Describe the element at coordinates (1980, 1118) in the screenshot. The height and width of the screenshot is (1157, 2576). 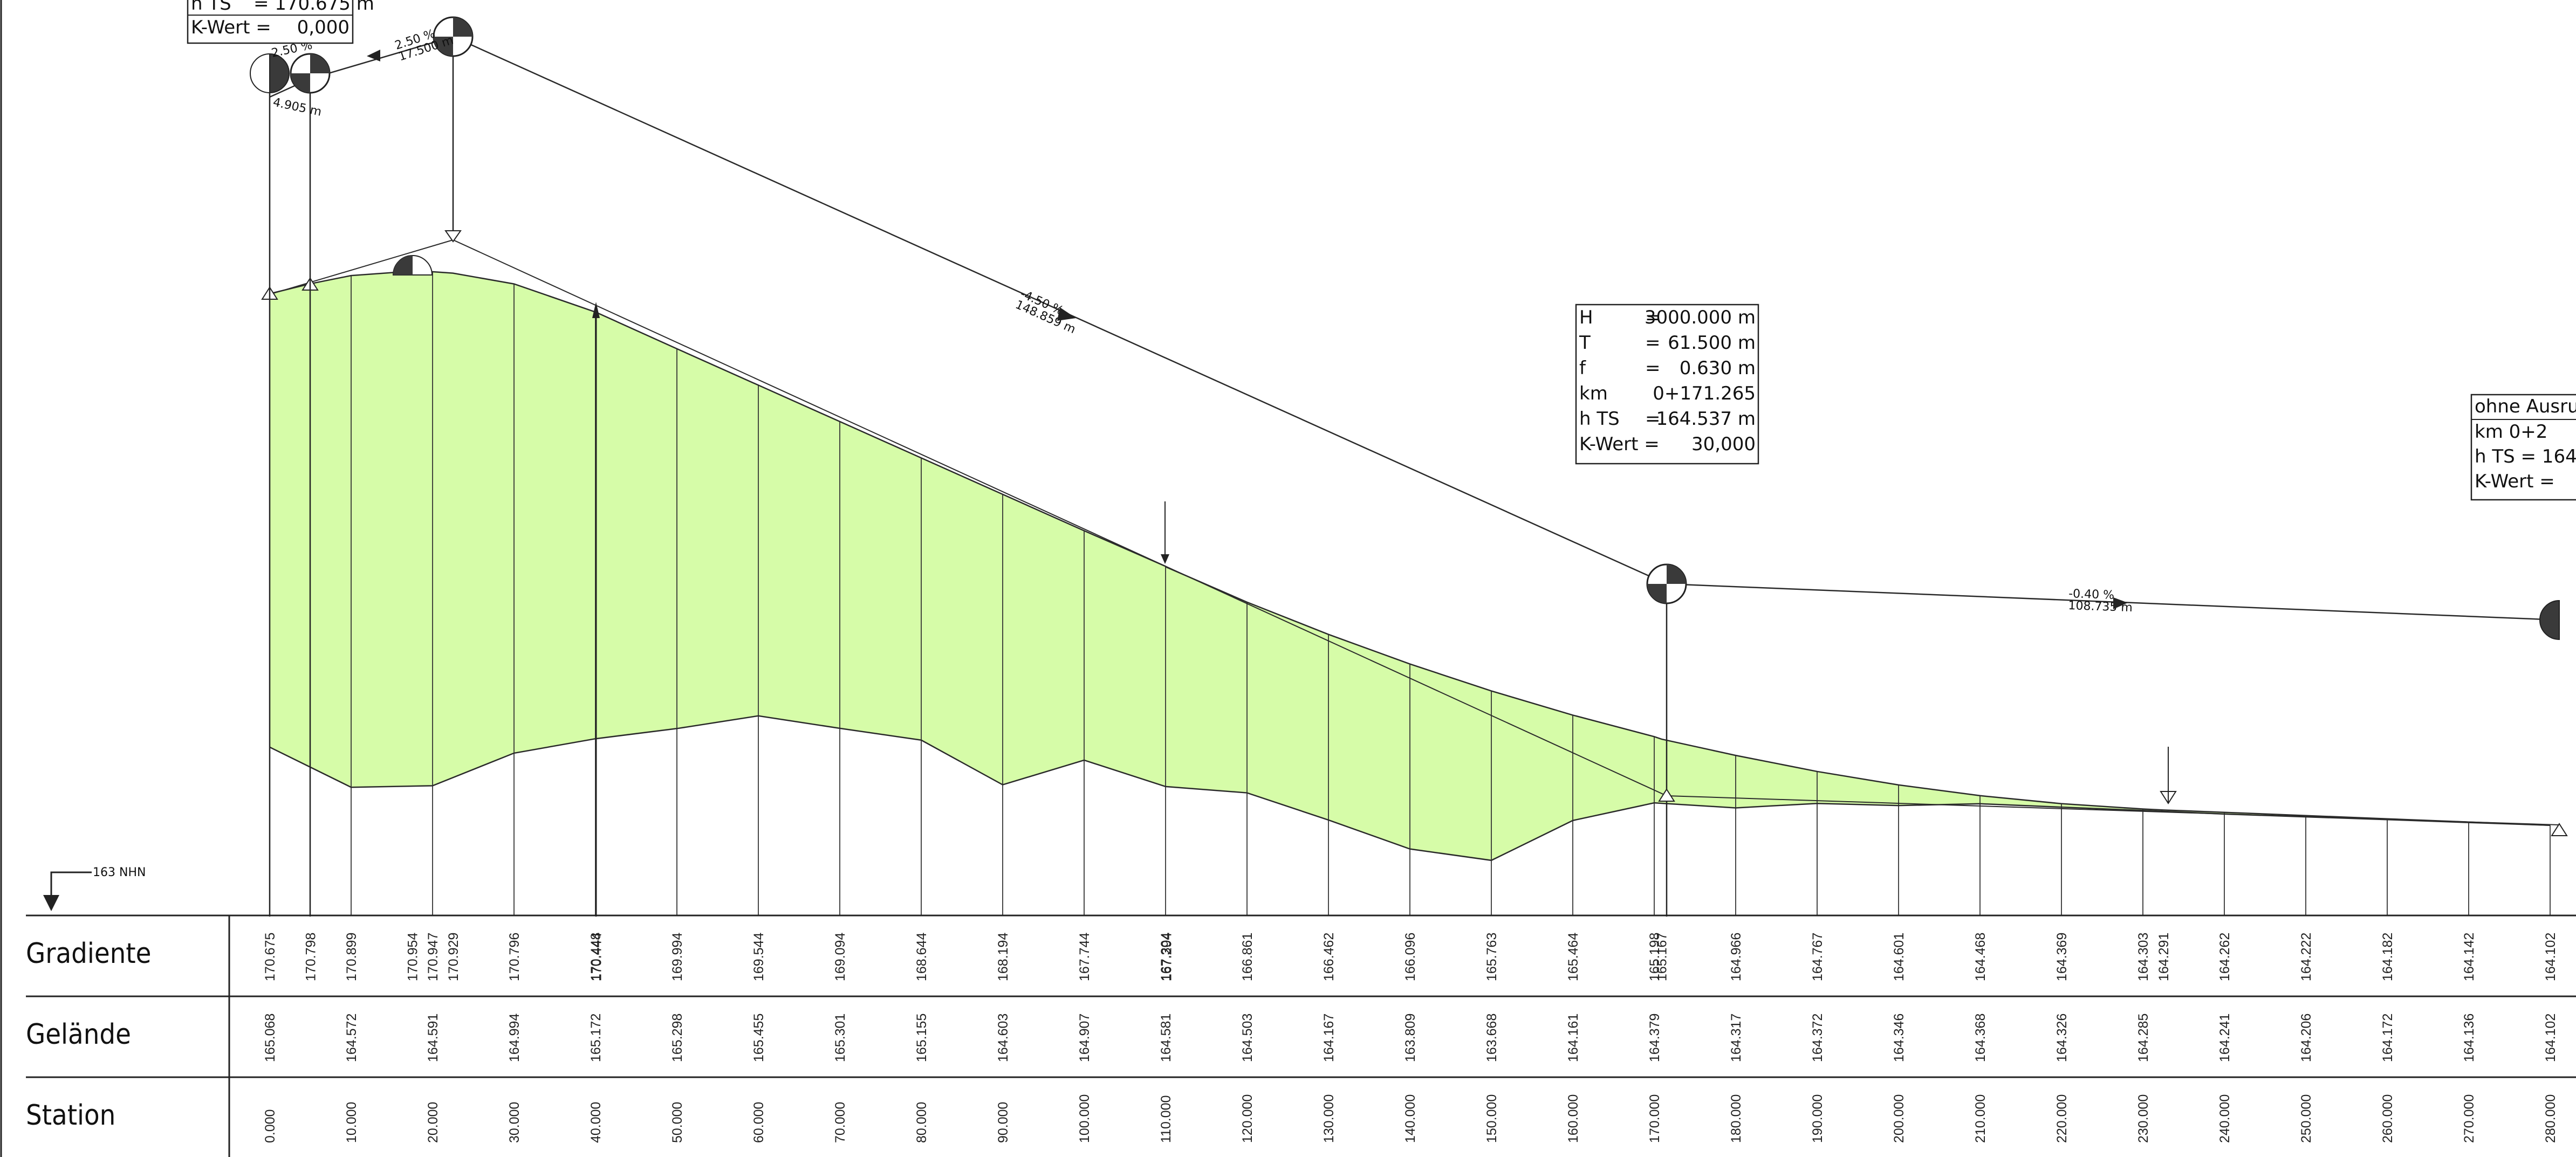
I see `station-value-label: 210.000` at that location.